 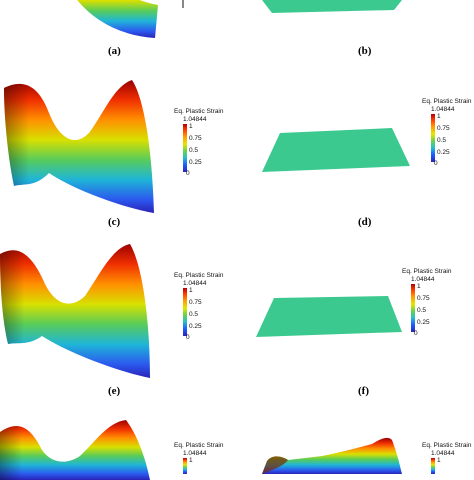 I want to click on flat-plate-b, so click(x=332, y=6).